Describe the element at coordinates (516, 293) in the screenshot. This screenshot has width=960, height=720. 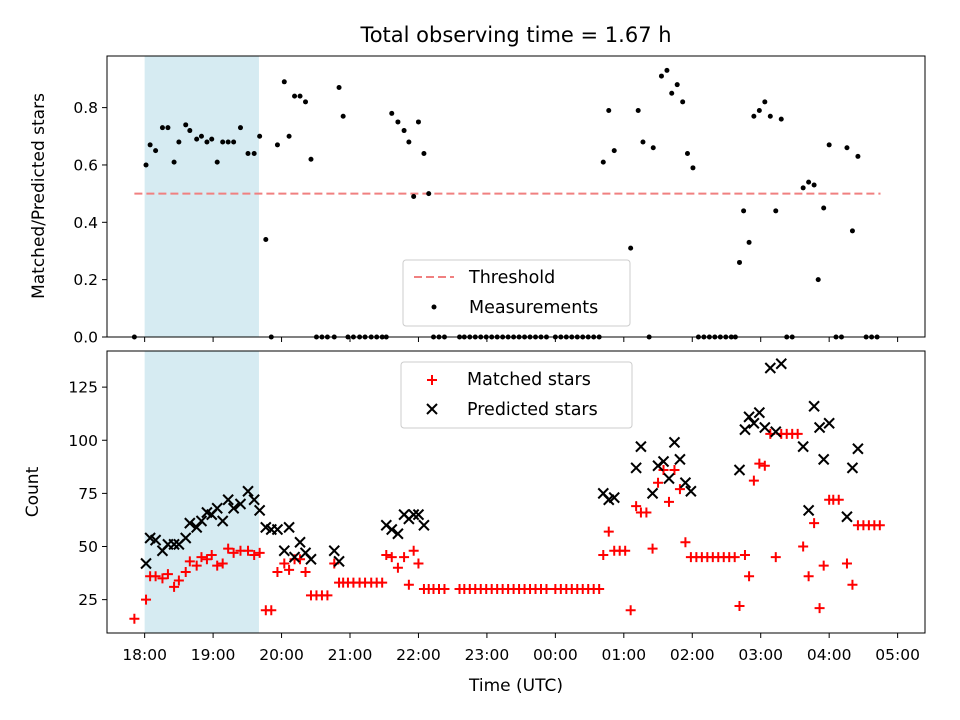
I see `top-legend-box` at that location.